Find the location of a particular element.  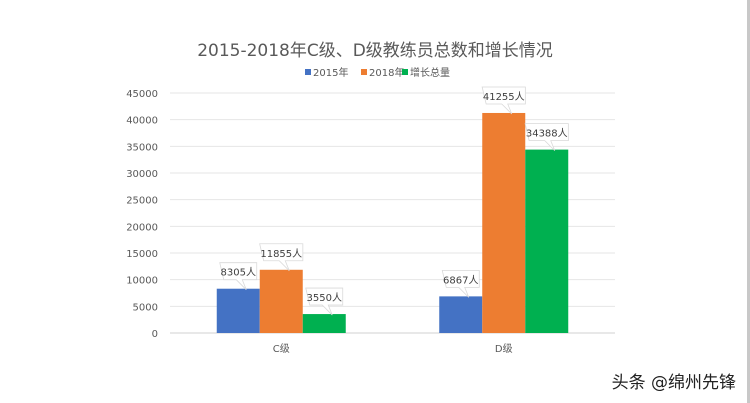

data-label: 41255人 is located at coordinates (503, 100).